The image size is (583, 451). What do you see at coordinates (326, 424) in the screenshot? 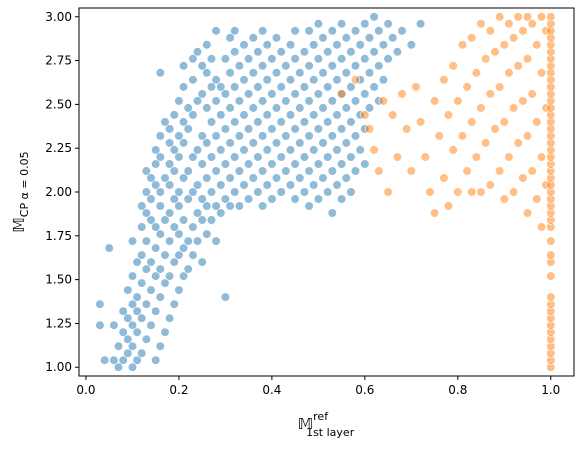
I see `x-axis-label: 𝕄ref 1st layer` at bounding box center [326, 424].